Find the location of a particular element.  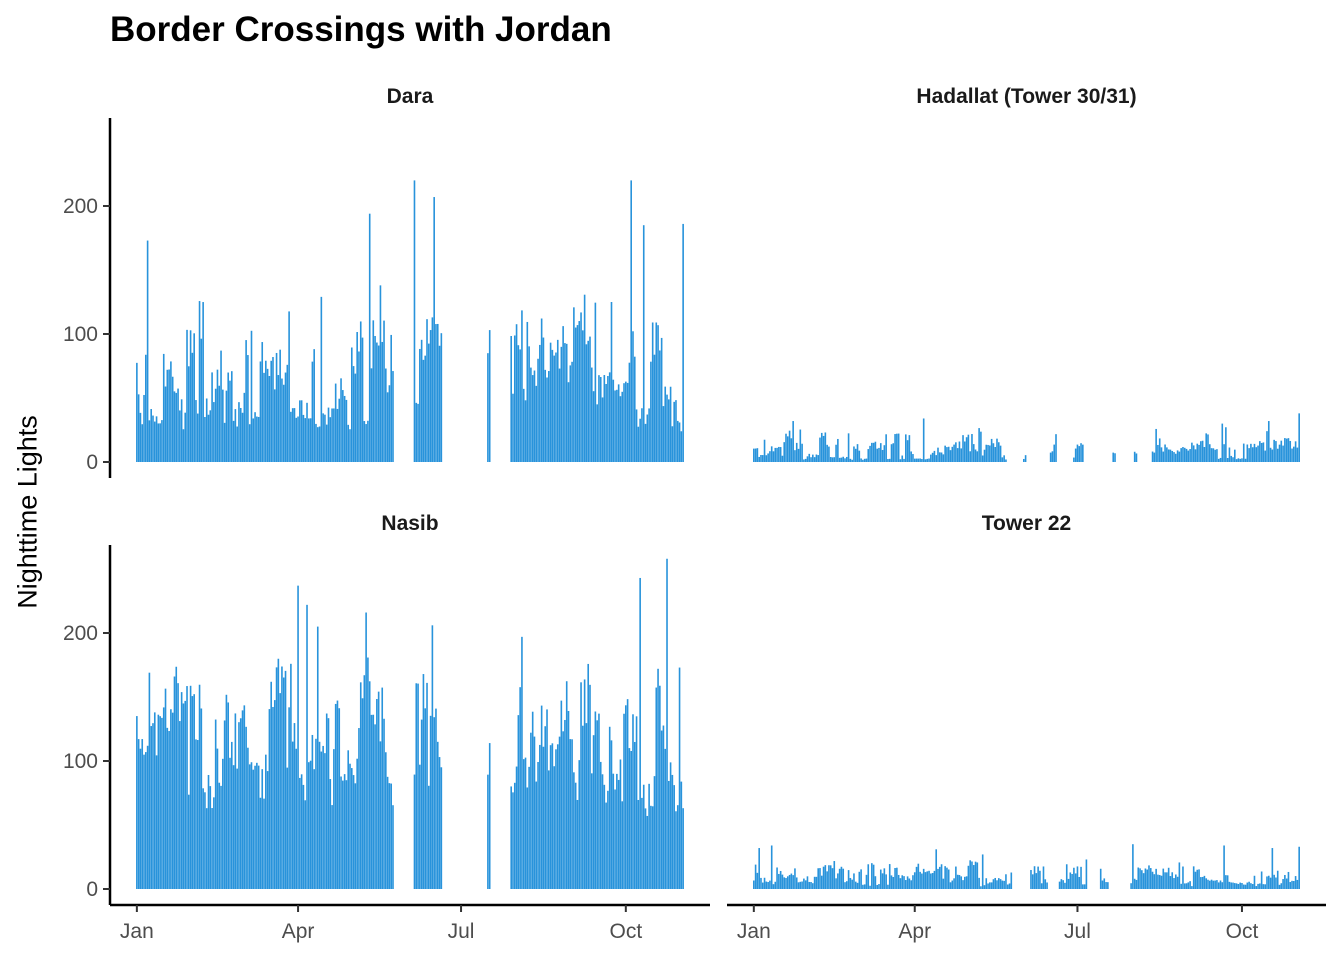

x-tick-label: Jul is located at coordinates (1077, 931).